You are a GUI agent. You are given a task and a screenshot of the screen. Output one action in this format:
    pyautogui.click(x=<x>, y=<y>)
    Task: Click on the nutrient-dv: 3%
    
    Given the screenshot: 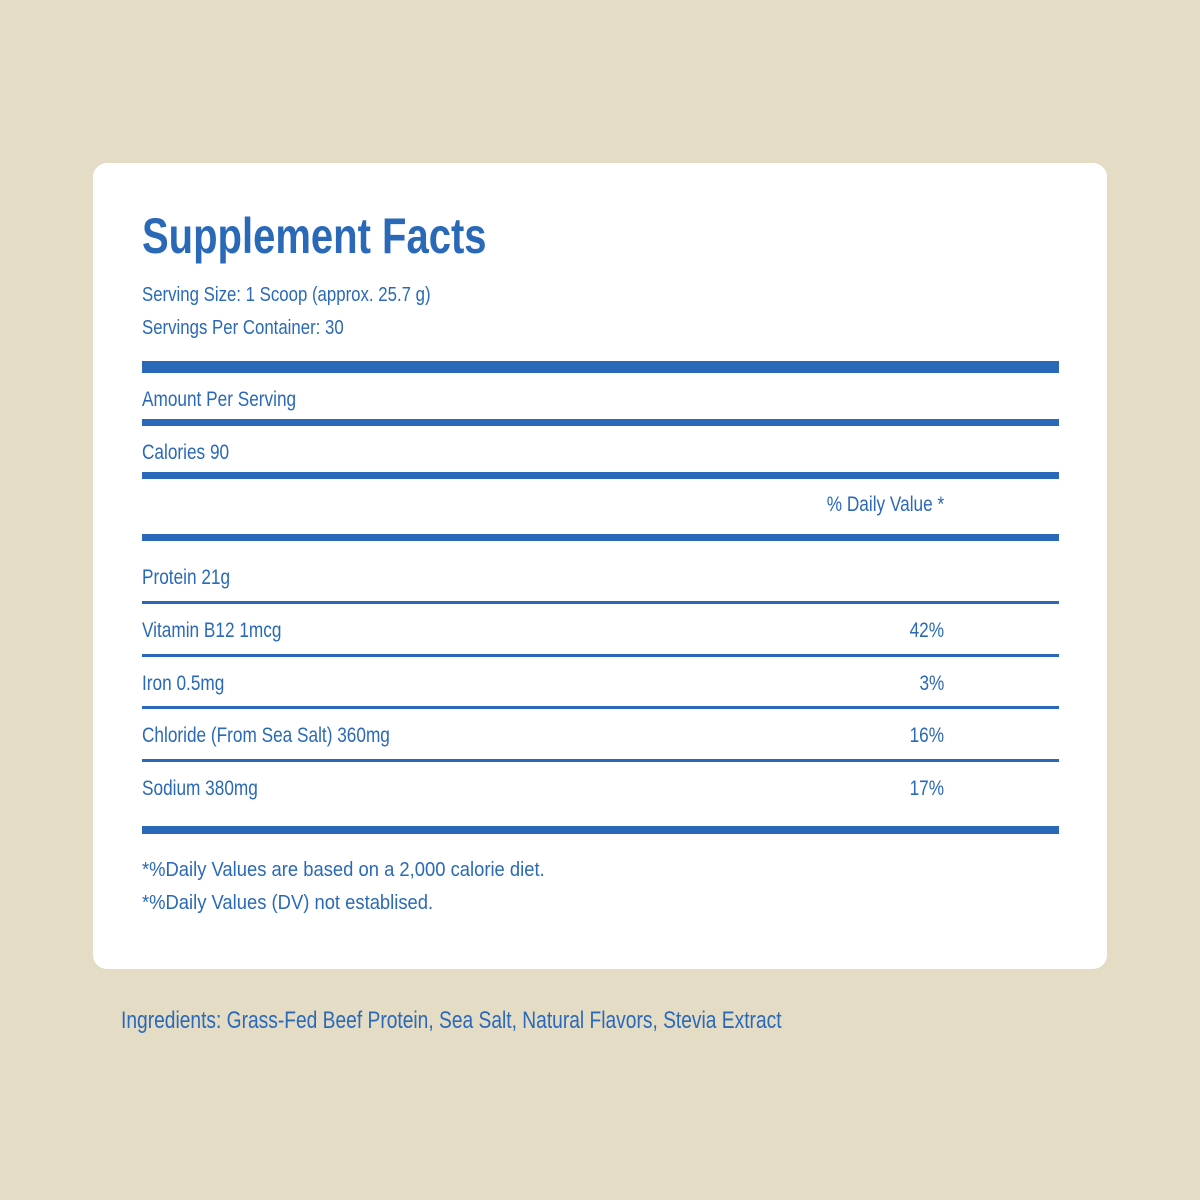 What is the action you would take?
    pyautogui.click(x=931, y=683)
    